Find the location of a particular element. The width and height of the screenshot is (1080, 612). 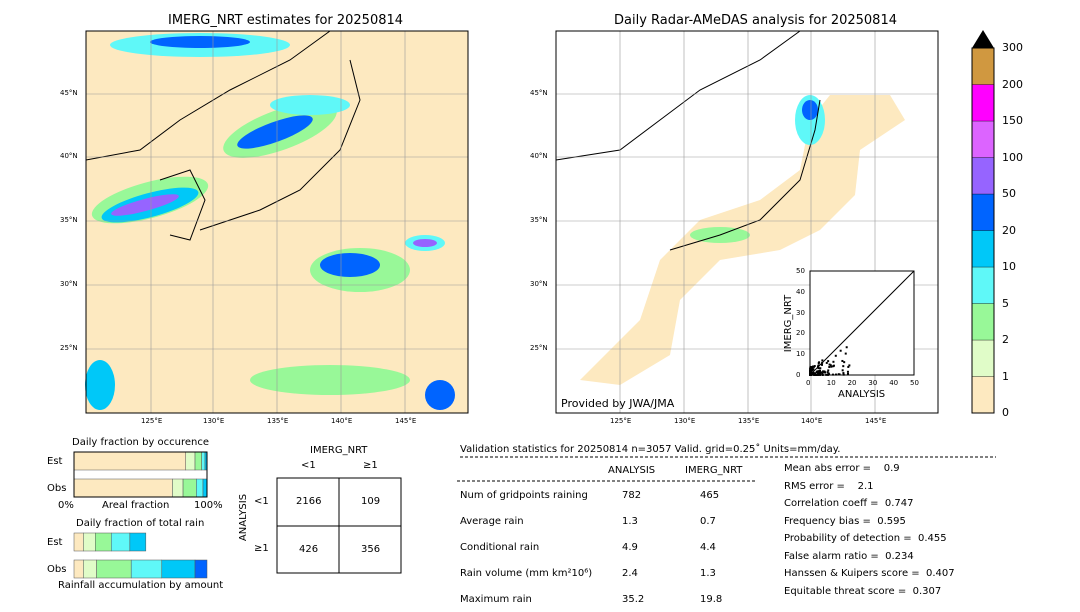

scatter-inset is located at coordinates (862, 323).